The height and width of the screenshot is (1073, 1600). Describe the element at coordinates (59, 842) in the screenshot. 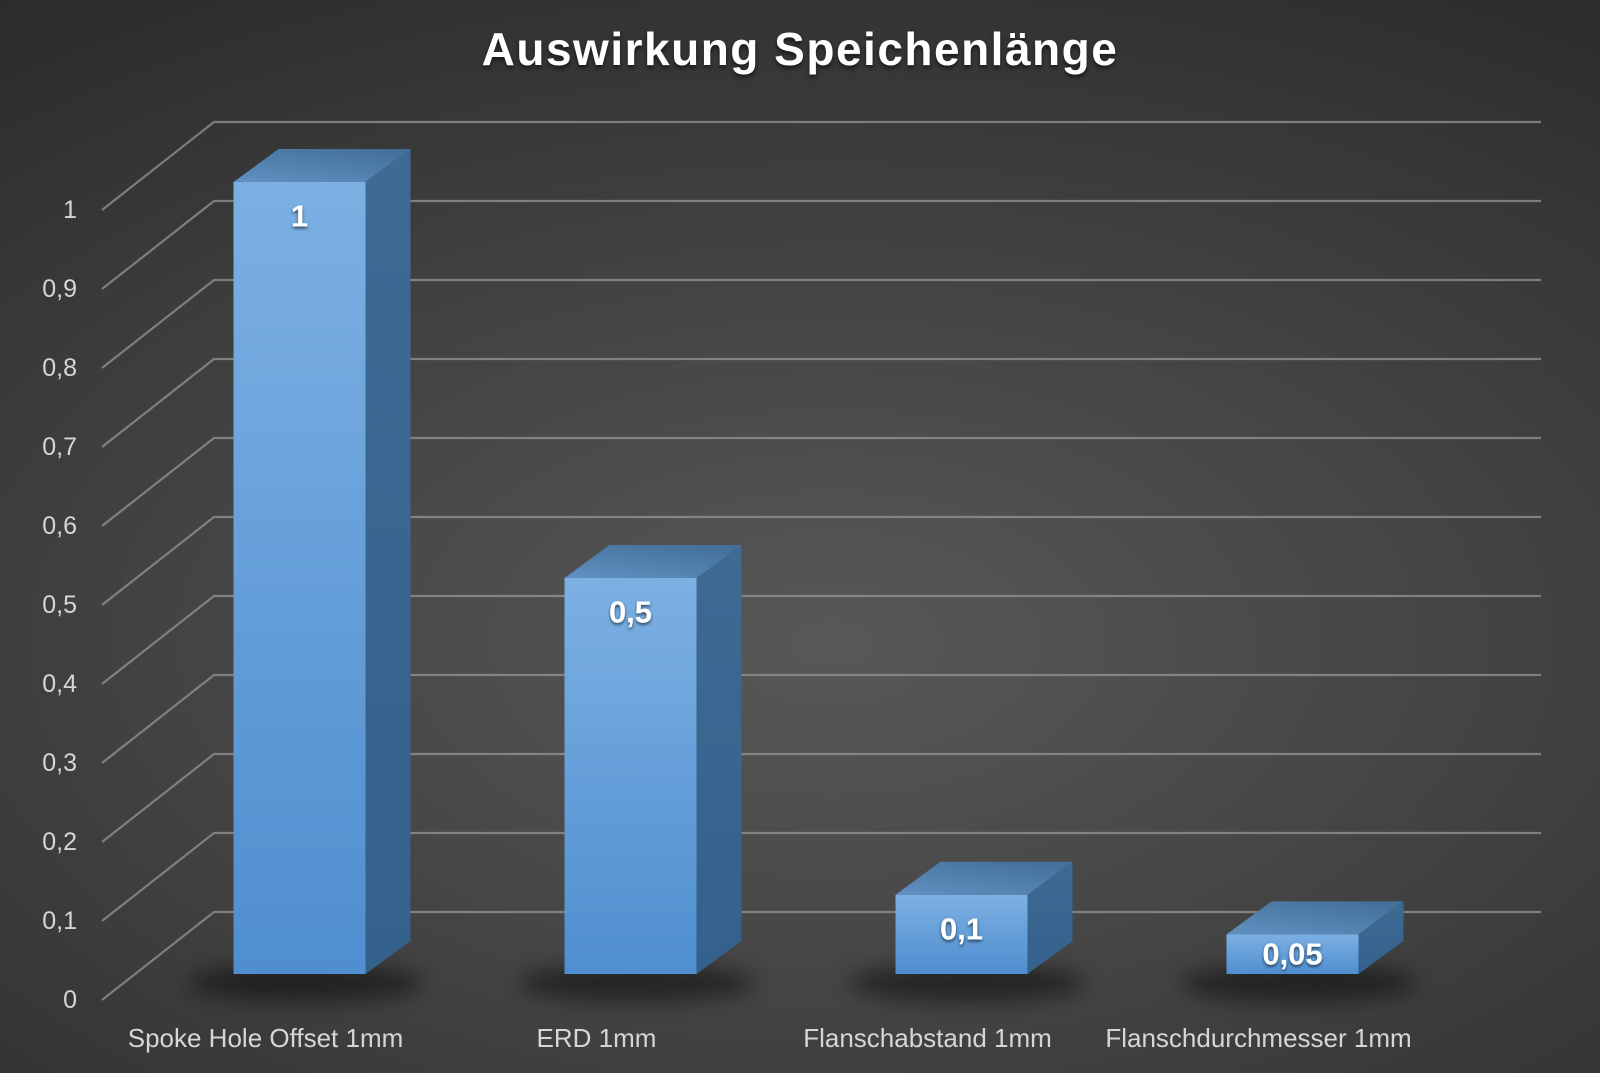

I see `y-tick-label: 0,2` at that location.